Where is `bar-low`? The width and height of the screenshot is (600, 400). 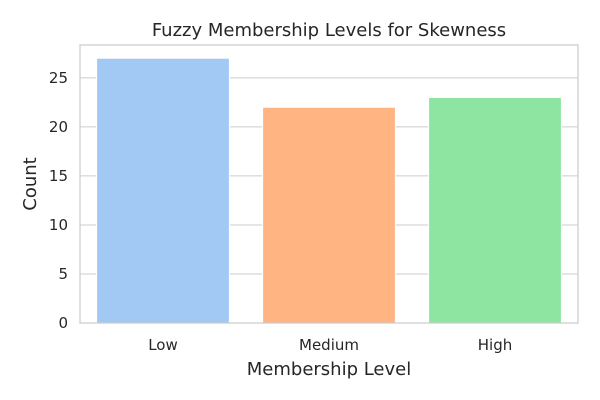
bar-low is located at coordinates (163, 190).